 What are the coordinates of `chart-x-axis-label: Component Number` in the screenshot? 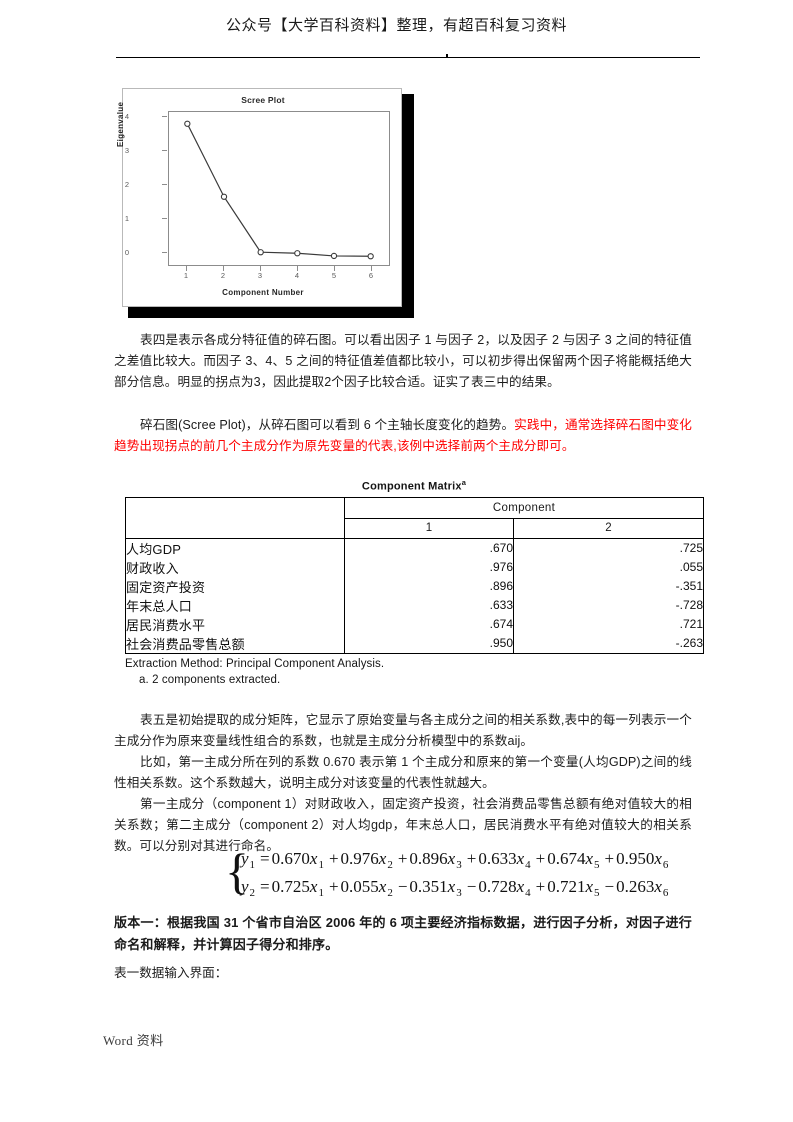 It's located at (263, 292).